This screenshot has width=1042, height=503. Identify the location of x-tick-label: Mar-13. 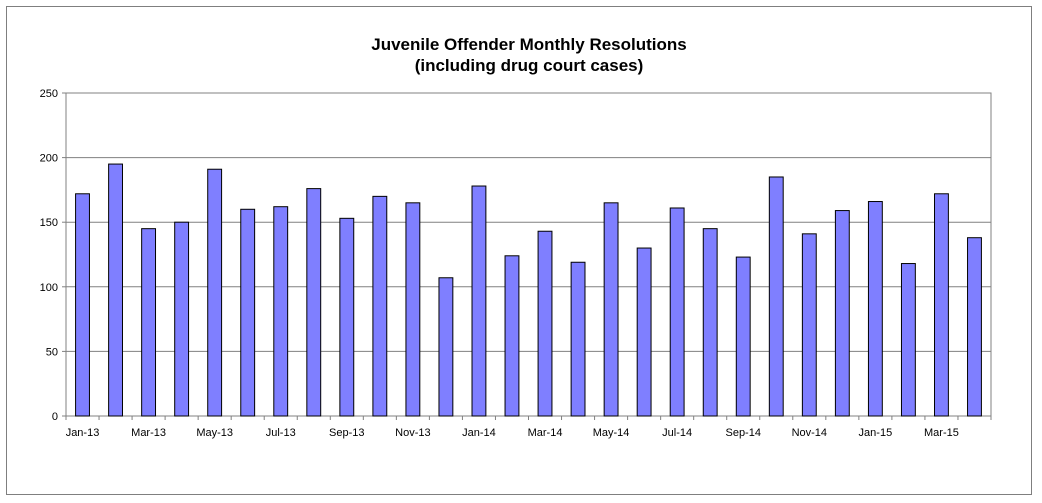
(148, 433).